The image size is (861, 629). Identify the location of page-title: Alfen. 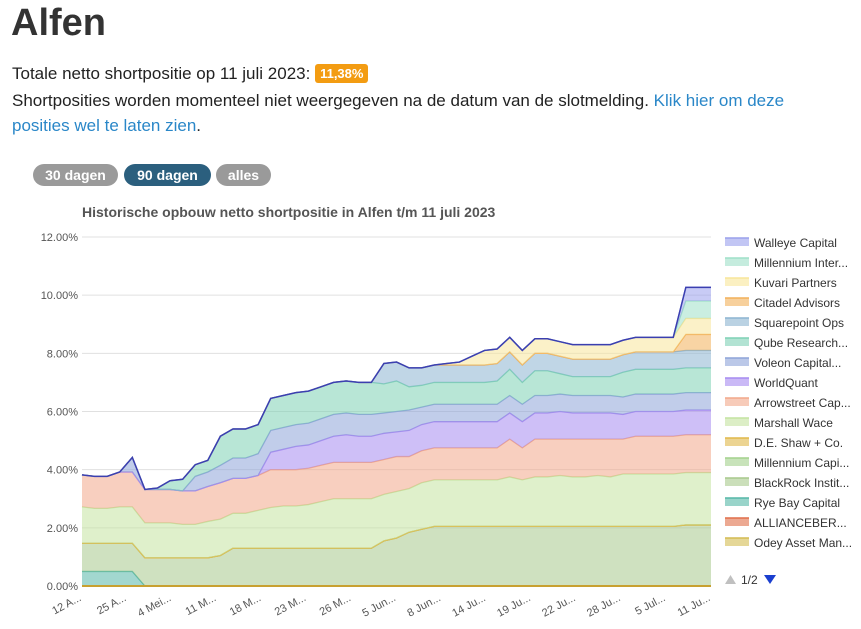
(58, 23).